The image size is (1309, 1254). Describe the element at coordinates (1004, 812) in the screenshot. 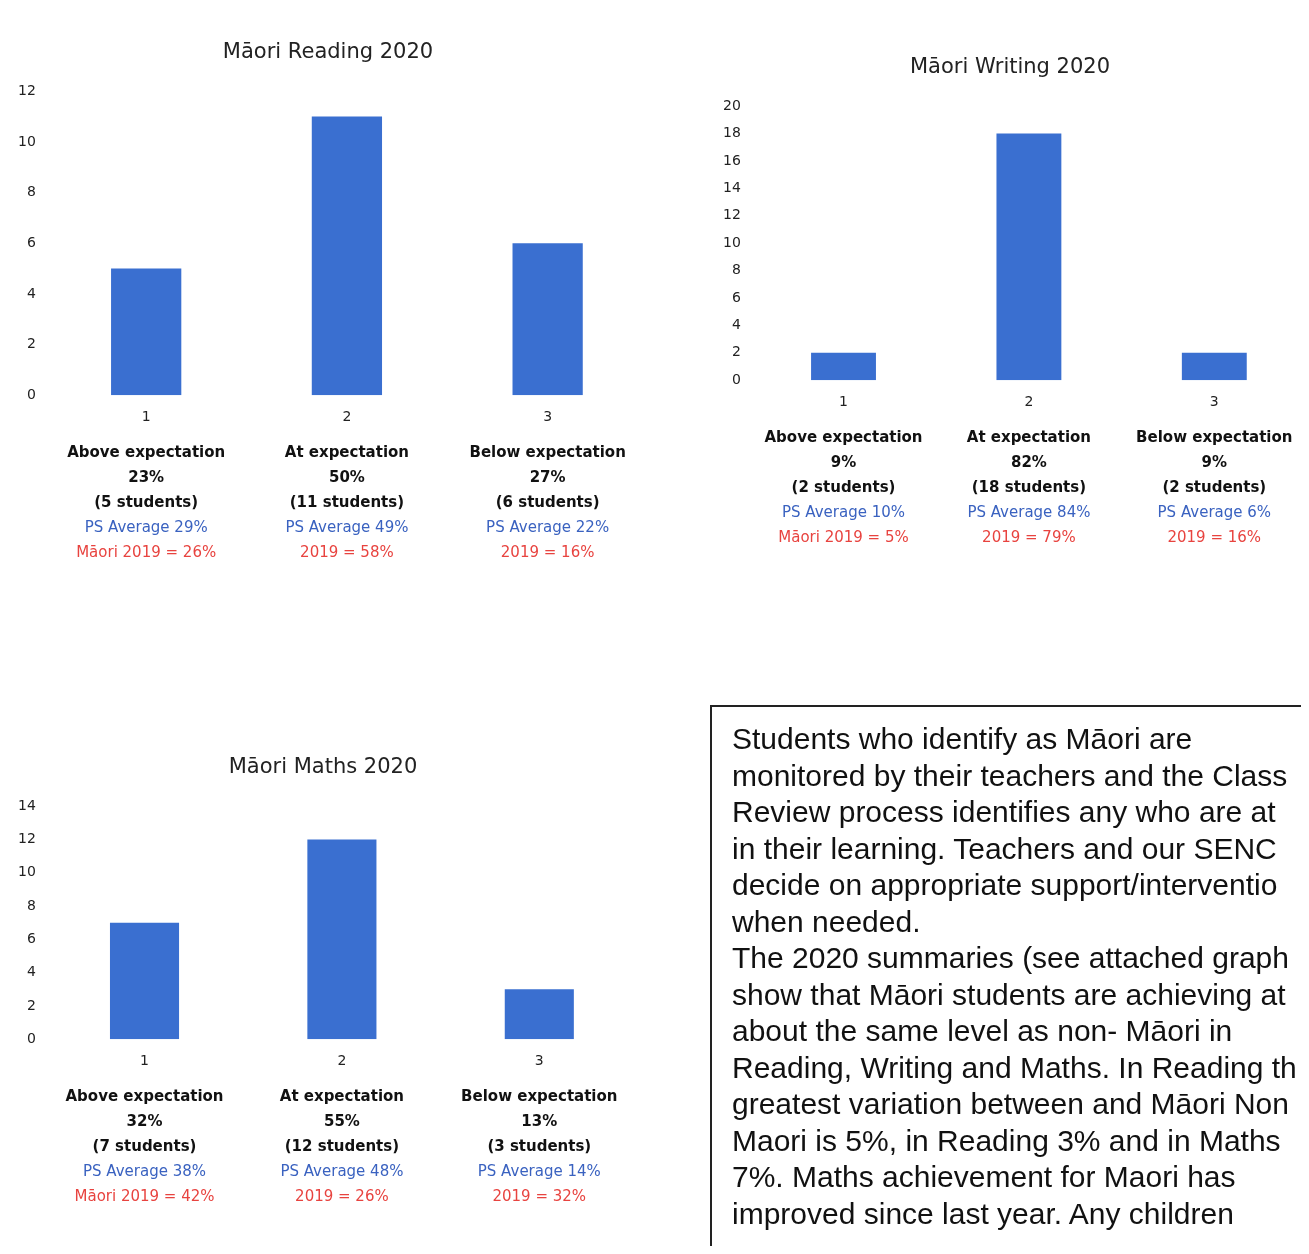

I see `text: Review process identifies any who are at` at that location.